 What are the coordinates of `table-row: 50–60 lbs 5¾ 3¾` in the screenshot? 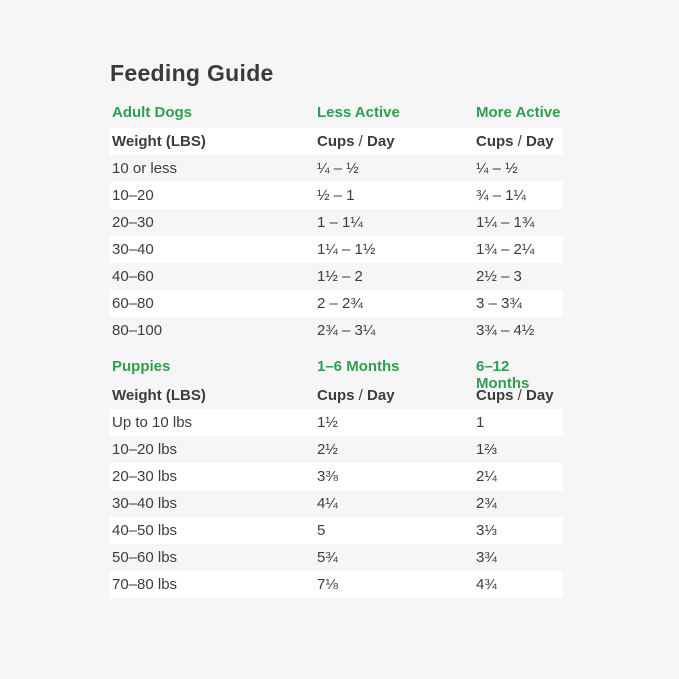 It's located at (336, 557).